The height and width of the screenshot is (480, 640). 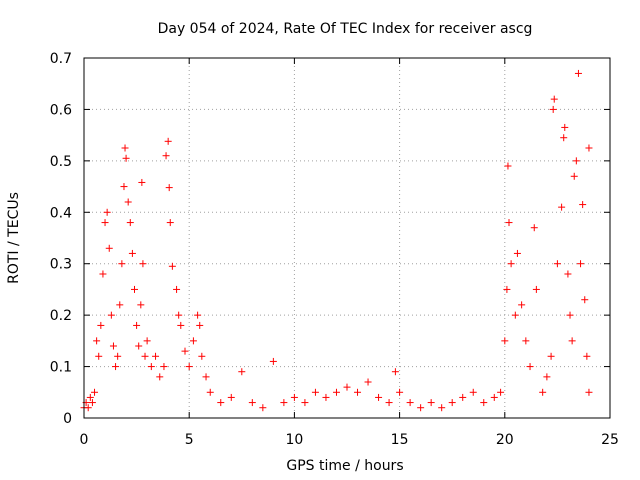 I want to click on y-tick-label: 0.2, so click(x=61, y=316).